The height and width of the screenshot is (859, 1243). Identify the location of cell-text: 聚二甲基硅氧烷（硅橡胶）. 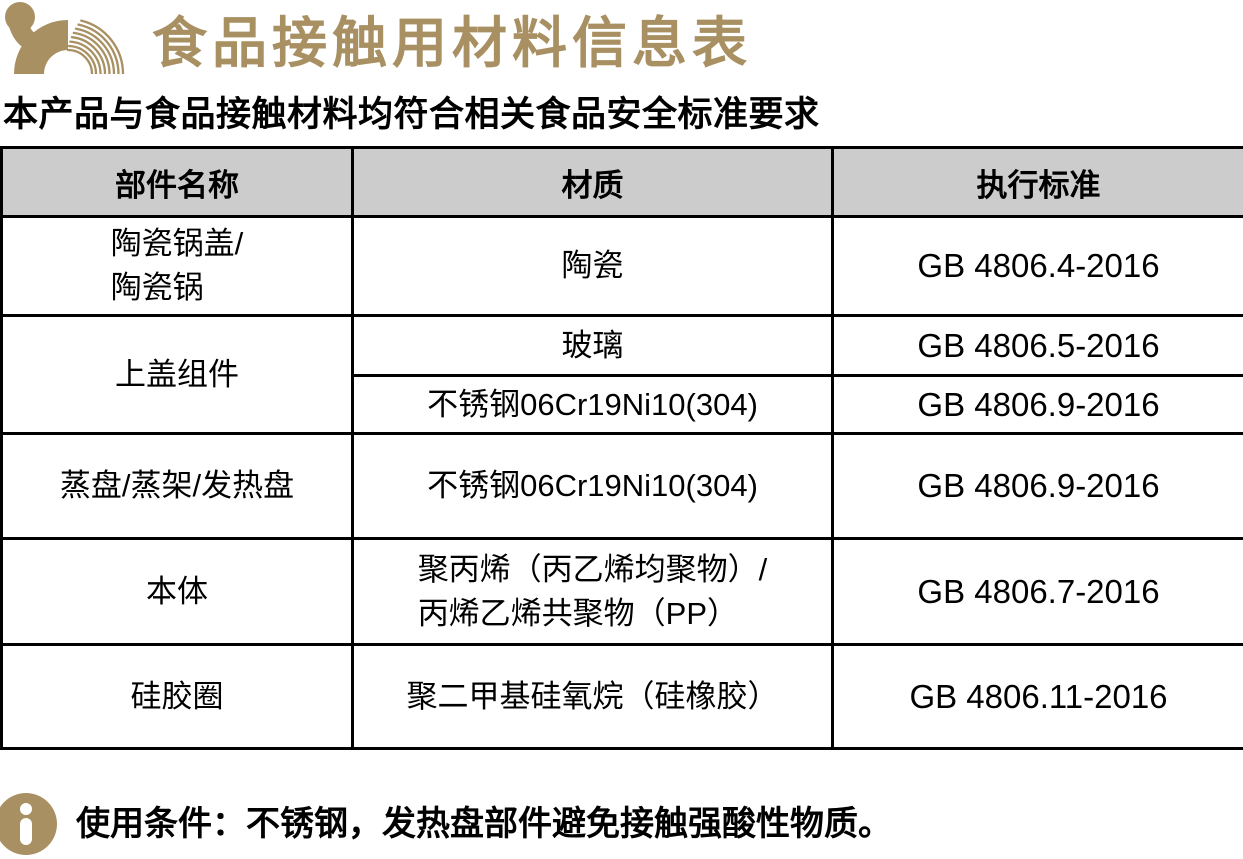
(592, 696).